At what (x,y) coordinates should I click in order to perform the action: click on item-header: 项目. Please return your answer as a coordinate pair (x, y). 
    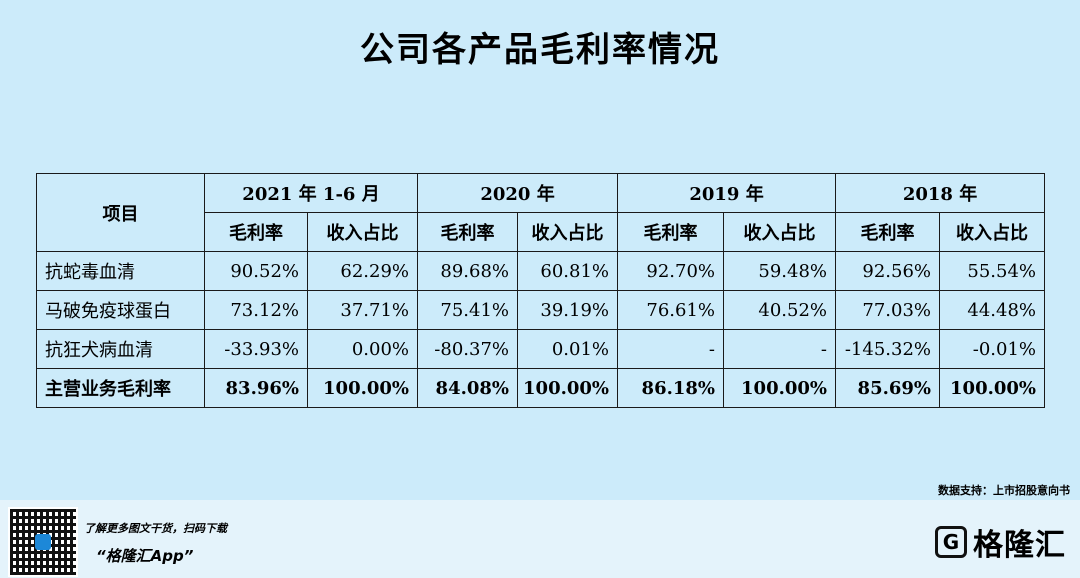
    Looking at the image, I should click on (120, 212).